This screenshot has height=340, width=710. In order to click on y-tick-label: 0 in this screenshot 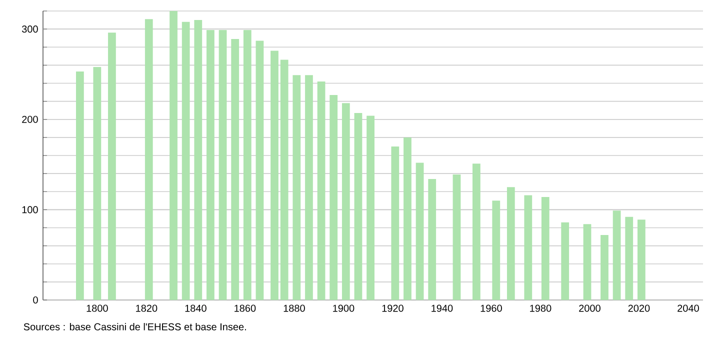, I will do `click(35, 300)`.